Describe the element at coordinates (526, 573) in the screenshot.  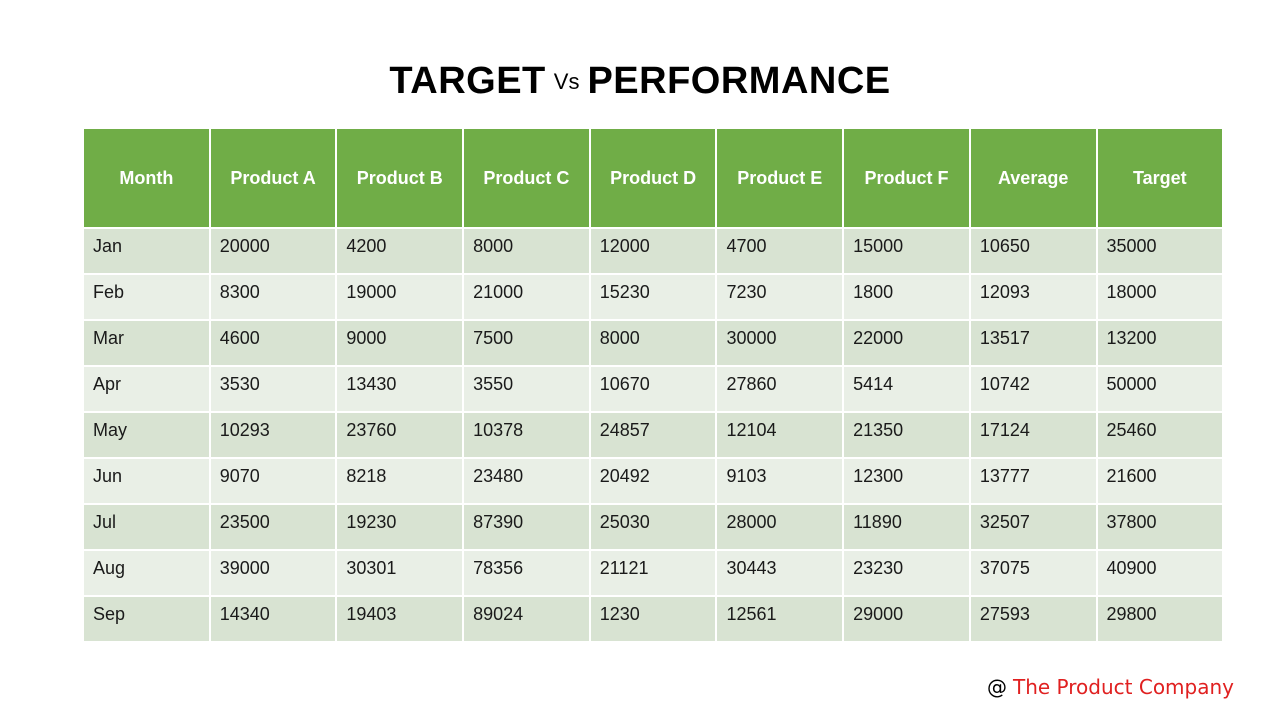
I see `value-cell: 78356` at that location.